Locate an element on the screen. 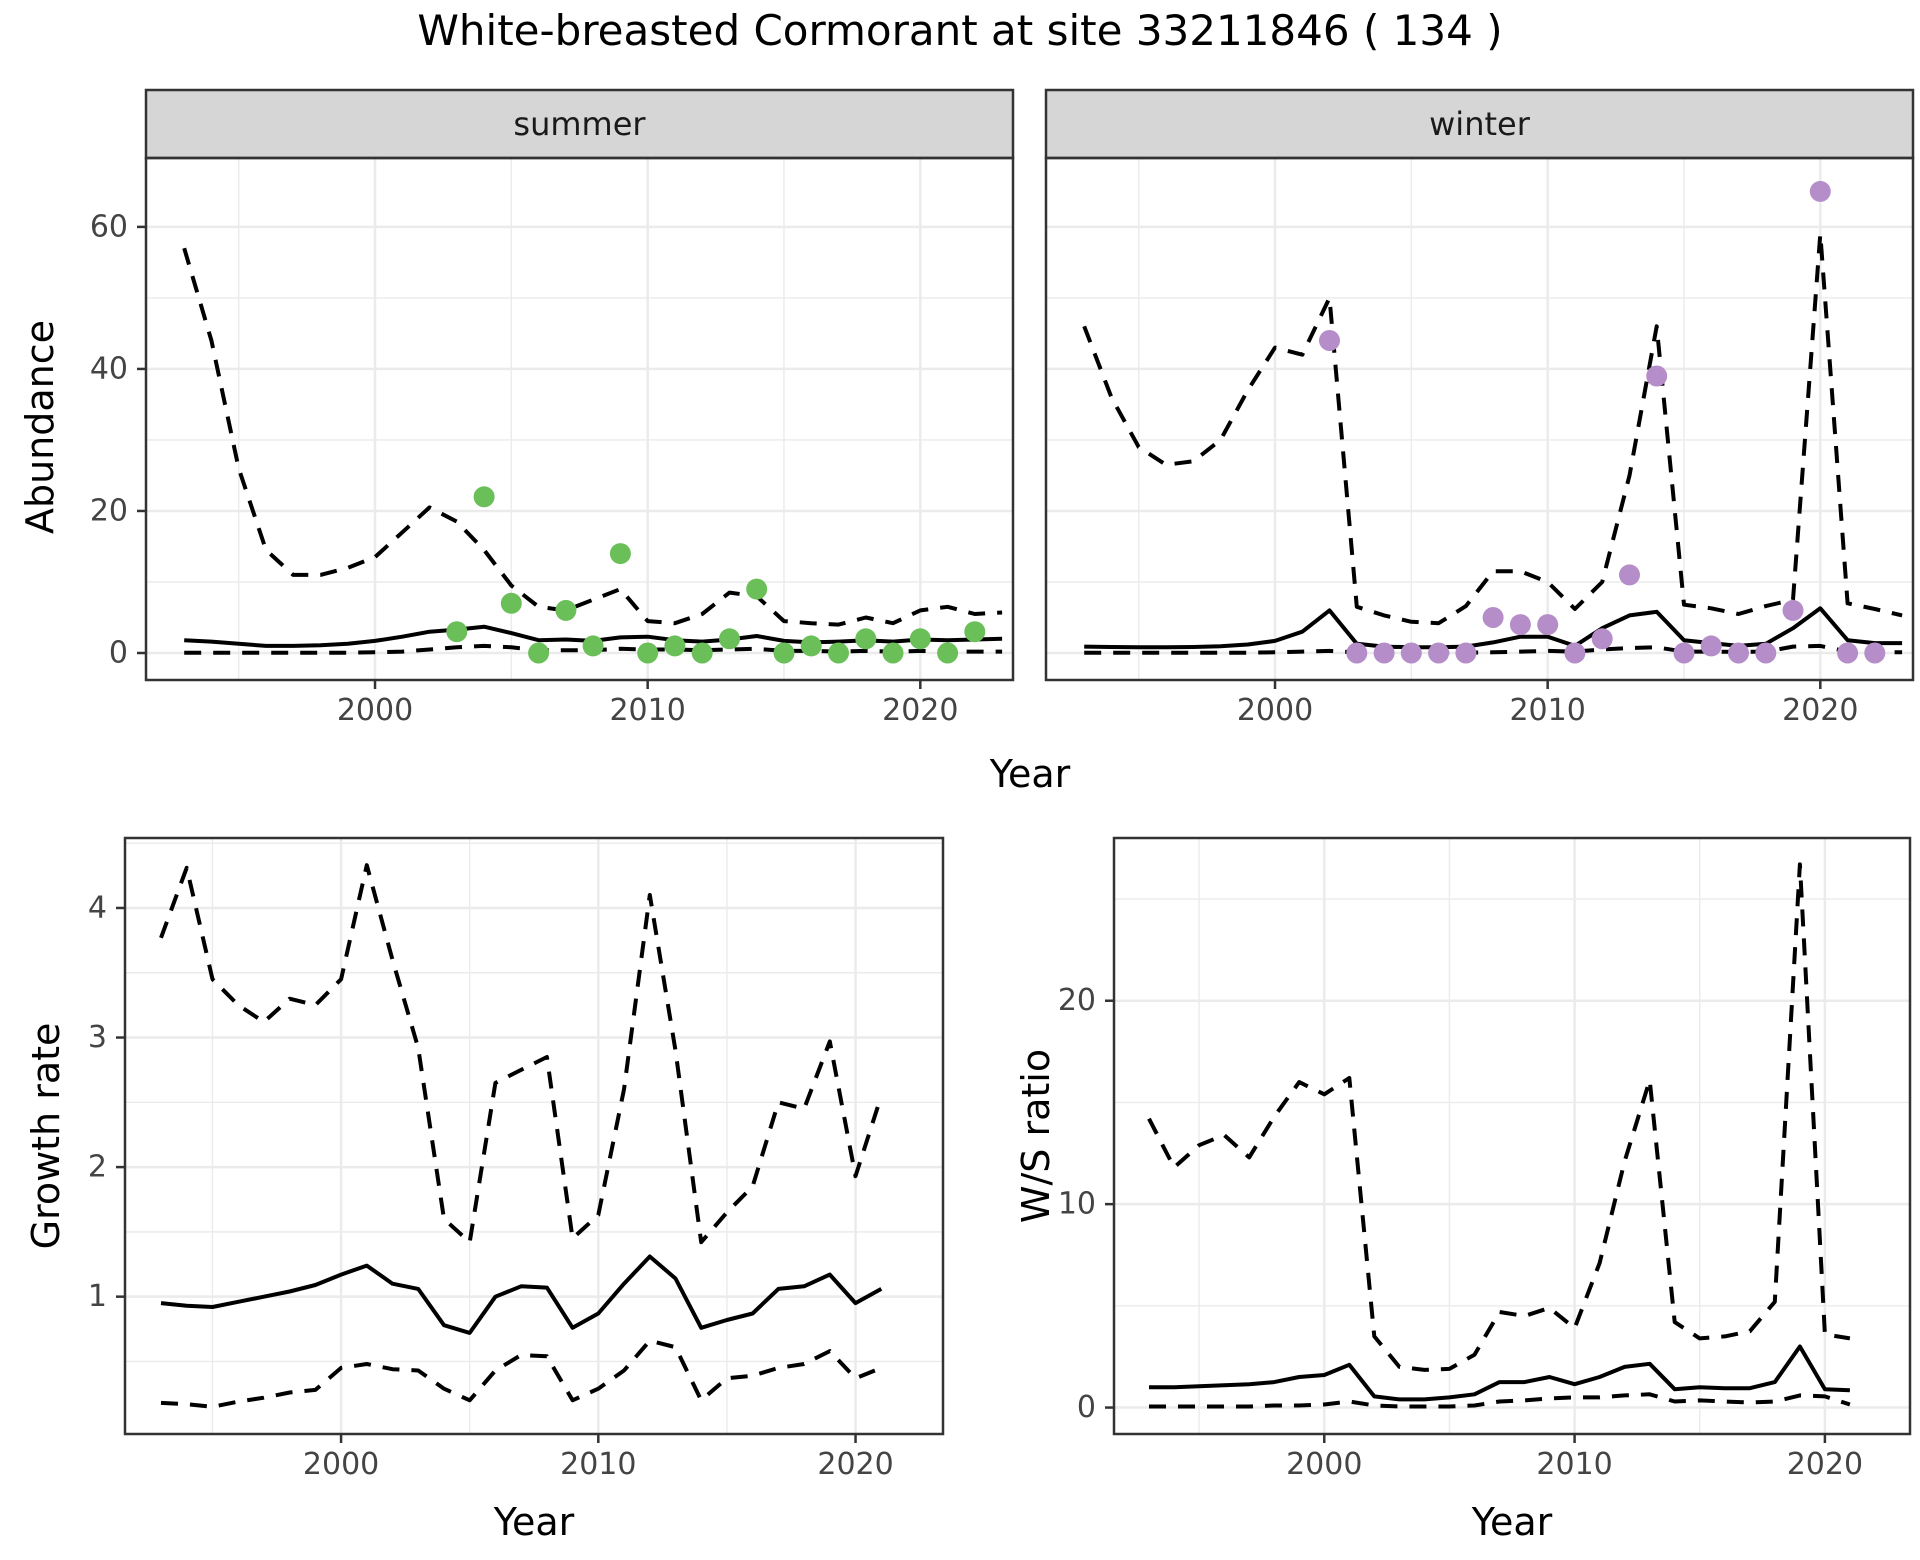 This screenshot has height=1560, width=1920. tick-label-y: 40 is located at coordinates (109, 368).